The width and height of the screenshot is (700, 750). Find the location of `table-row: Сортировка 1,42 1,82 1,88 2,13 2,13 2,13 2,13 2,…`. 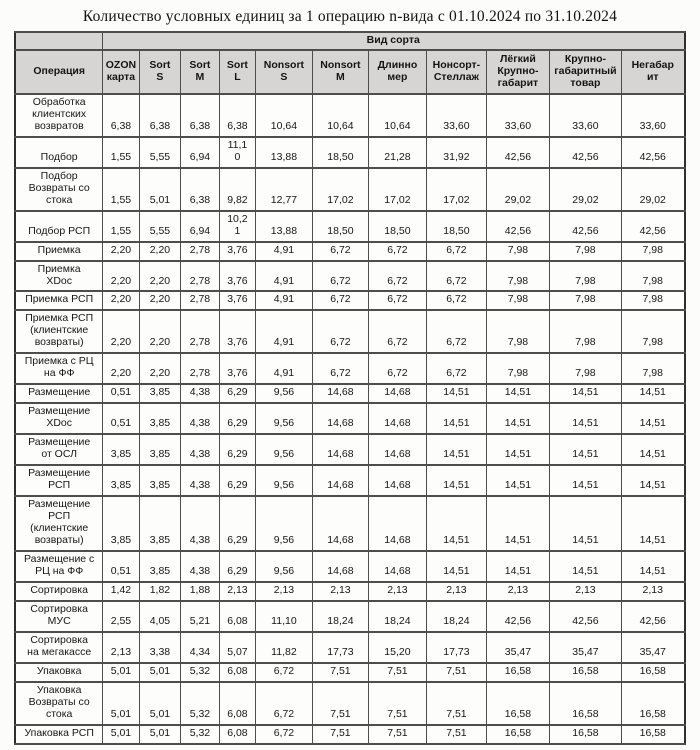

table-row: Сортировка 1,42 1,82 1,88 2,13 2,13 2,13 2,13 2,… is located at coordinates (350, 591).